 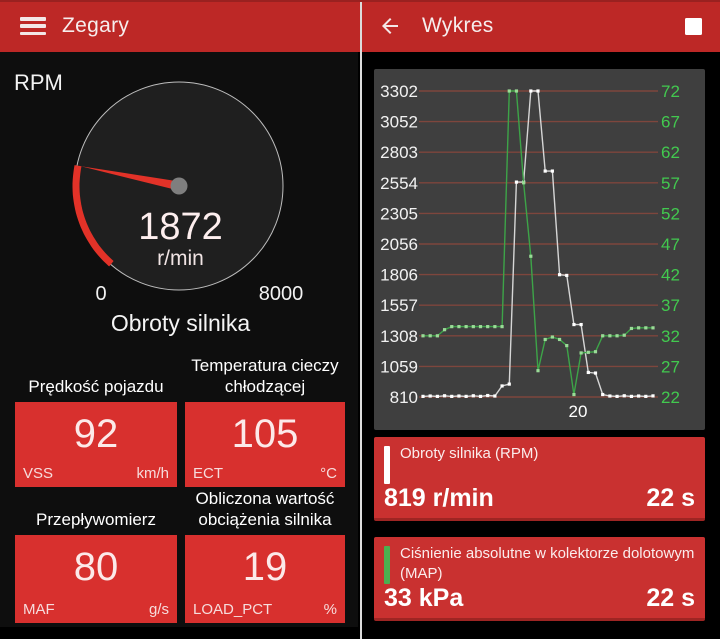 What do you see at coordinates (399, 91) in the screenshot?
I see `left-axis-tick: 3302` at bounding box center [399, 91].